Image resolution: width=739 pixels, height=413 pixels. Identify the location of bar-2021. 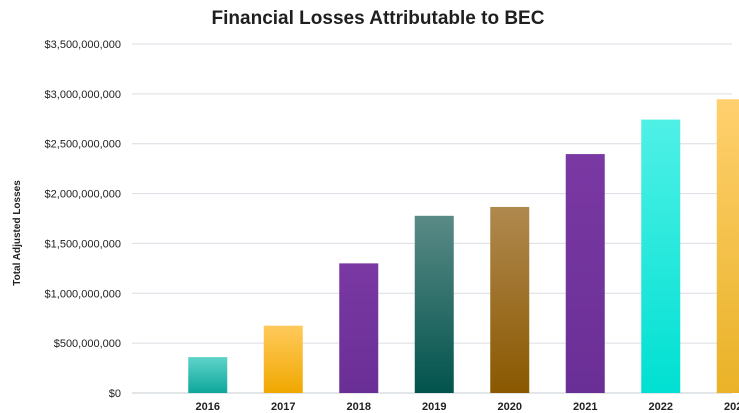
(585, 273).